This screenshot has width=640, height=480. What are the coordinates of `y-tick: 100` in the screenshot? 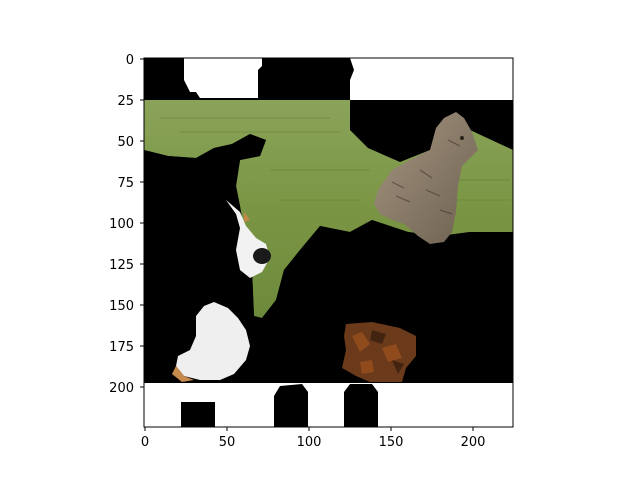 It's located at (126, 224).